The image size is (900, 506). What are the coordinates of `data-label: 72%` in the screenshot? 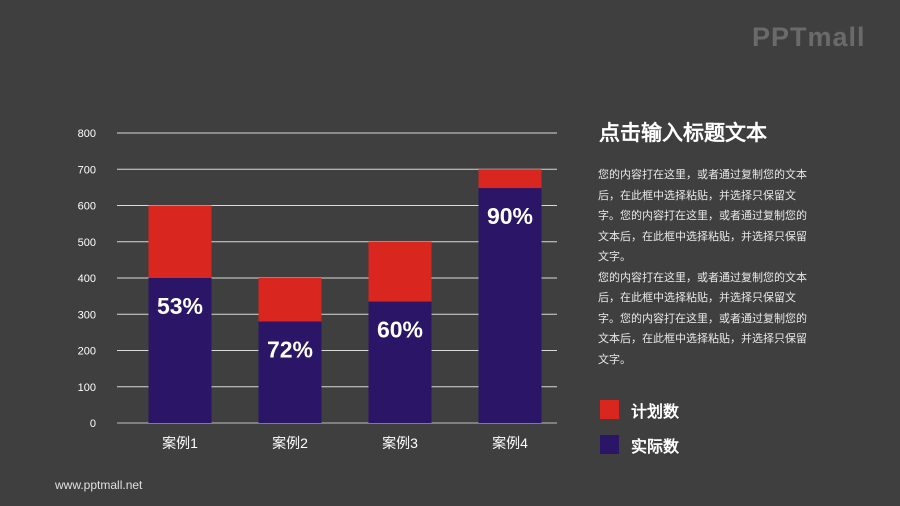 It's located at (290, 350).